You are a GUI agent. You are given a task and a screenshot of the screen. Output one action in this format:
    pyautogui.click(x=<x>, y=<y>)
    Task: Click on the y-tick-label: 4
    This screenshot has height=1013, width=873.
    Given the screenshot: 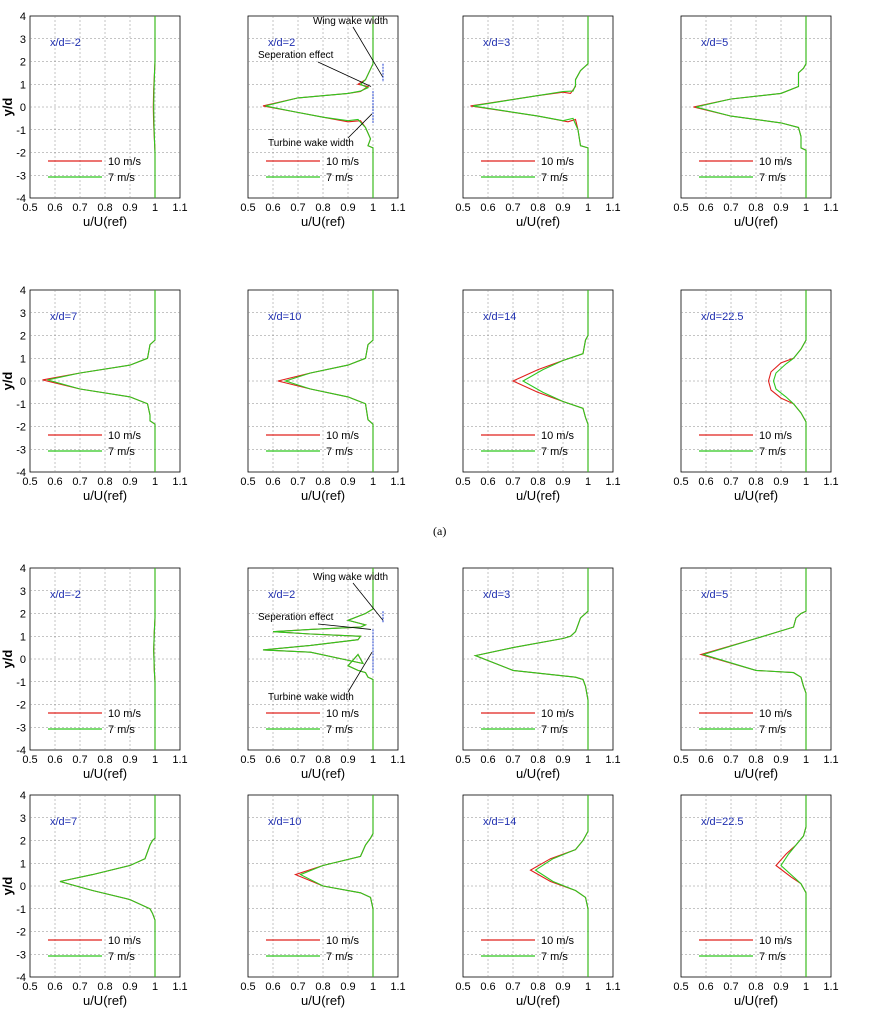 What is the action you would take?
    pyautogui.click(x=23, y=17)
    